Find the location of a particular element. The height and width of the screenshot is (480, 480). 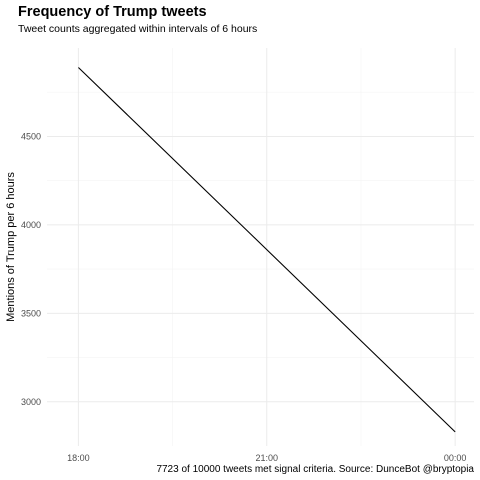

x-tick-label: 00:00 is located at coordinates (455, 458).